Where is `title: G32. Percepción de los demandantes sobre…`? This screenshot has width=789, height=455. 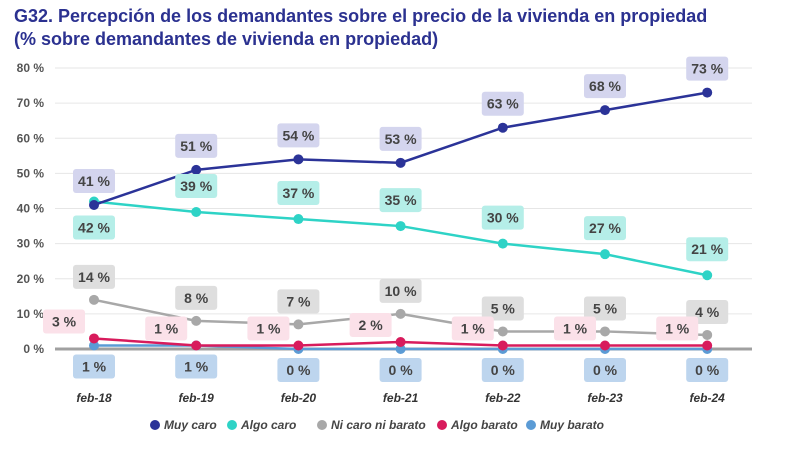 title: G32. Percepción de los demandantes sobre… is located at coordinates (361, 16).